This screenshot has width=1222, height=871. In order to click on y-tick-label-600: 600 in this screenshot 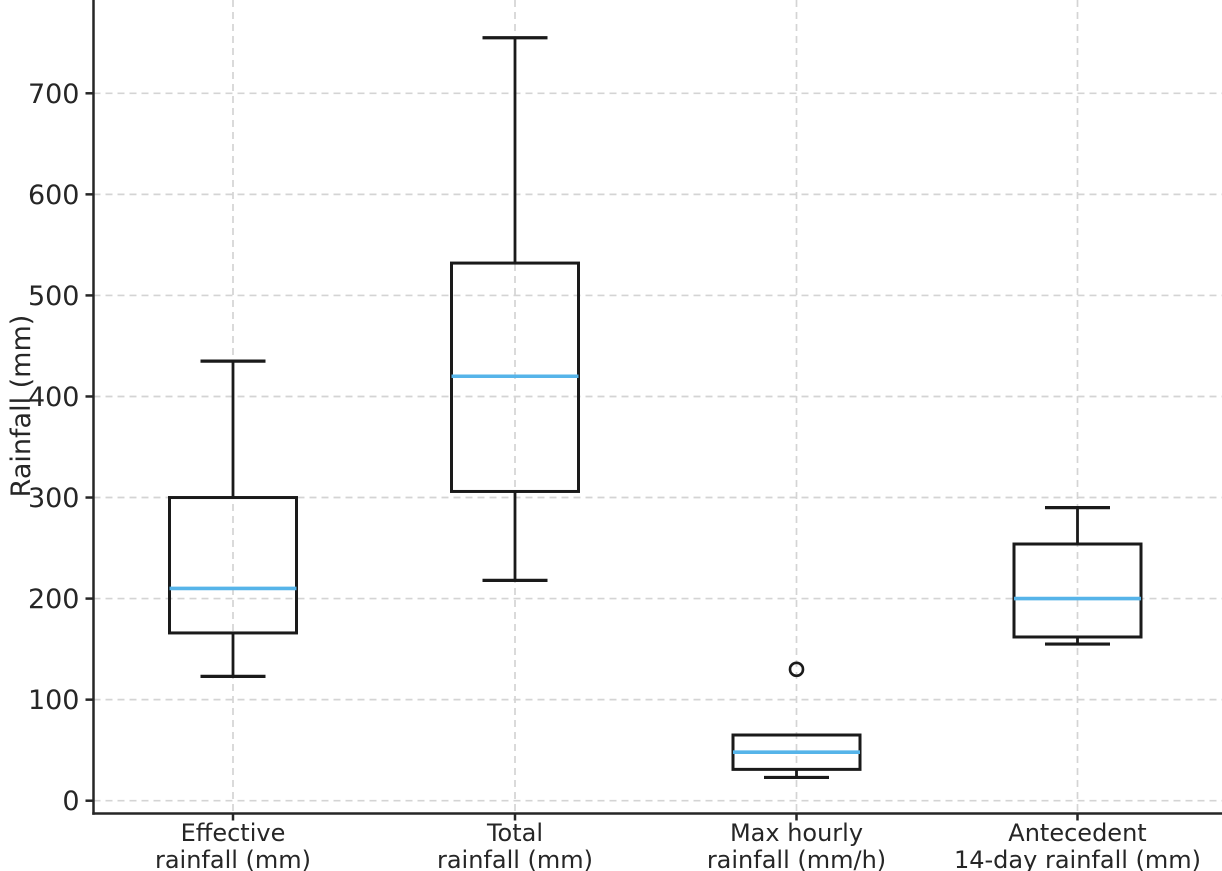, I will do `click(54, 195)`.